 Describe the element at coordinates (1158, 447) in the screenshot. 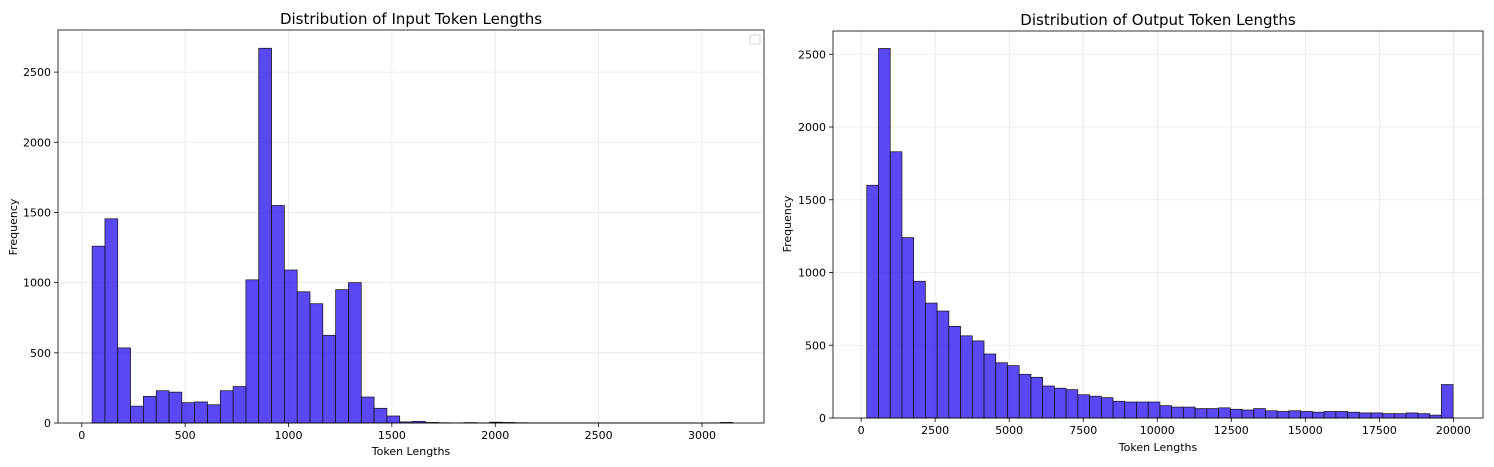

I see `output-x-axis-label: Token Lengths` at that location.